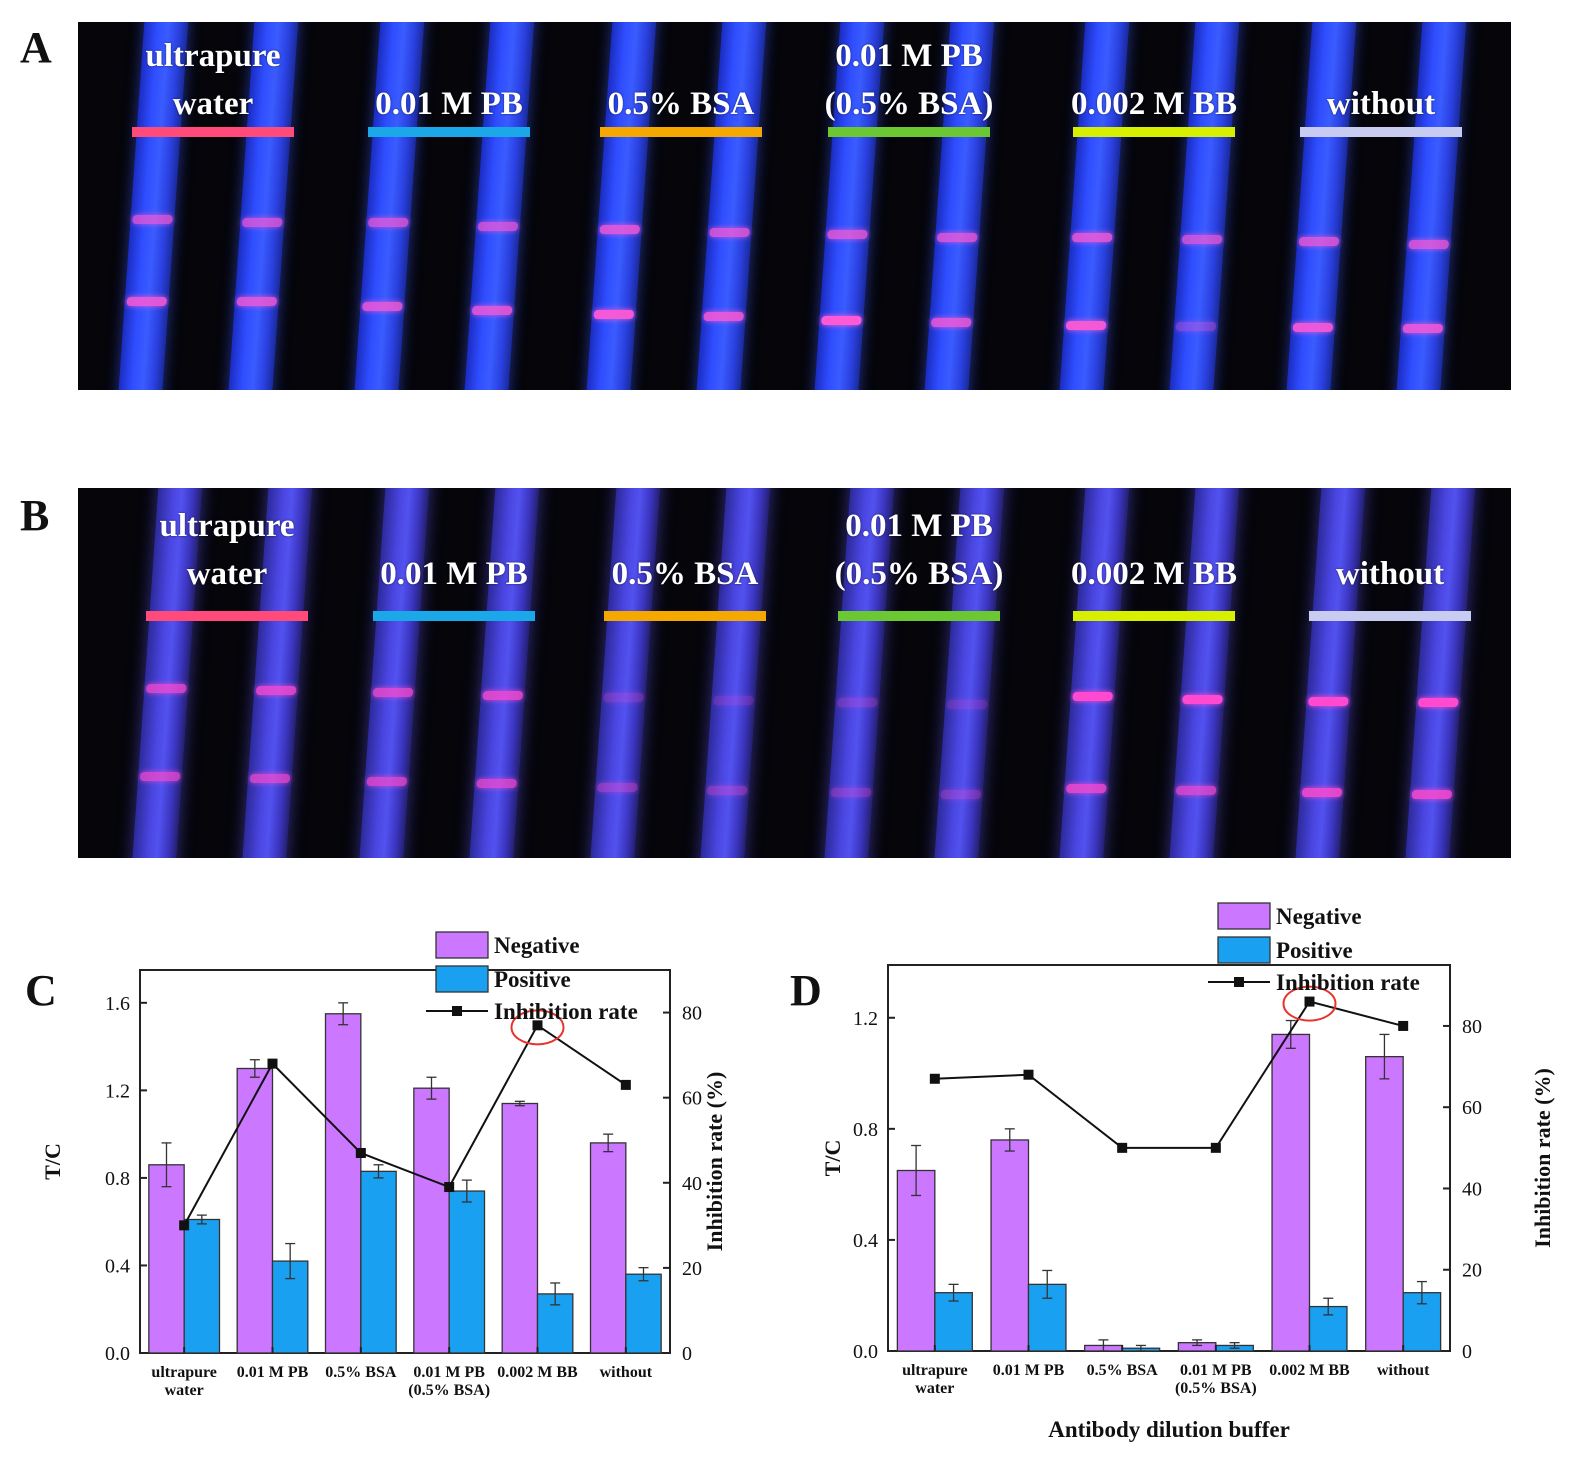 This screenshot has width=1578, height=1462. Describe the element at coordinates (919, 574) in the screenshot. I see `photo-label-line: (0.5% BSA)` at that location.